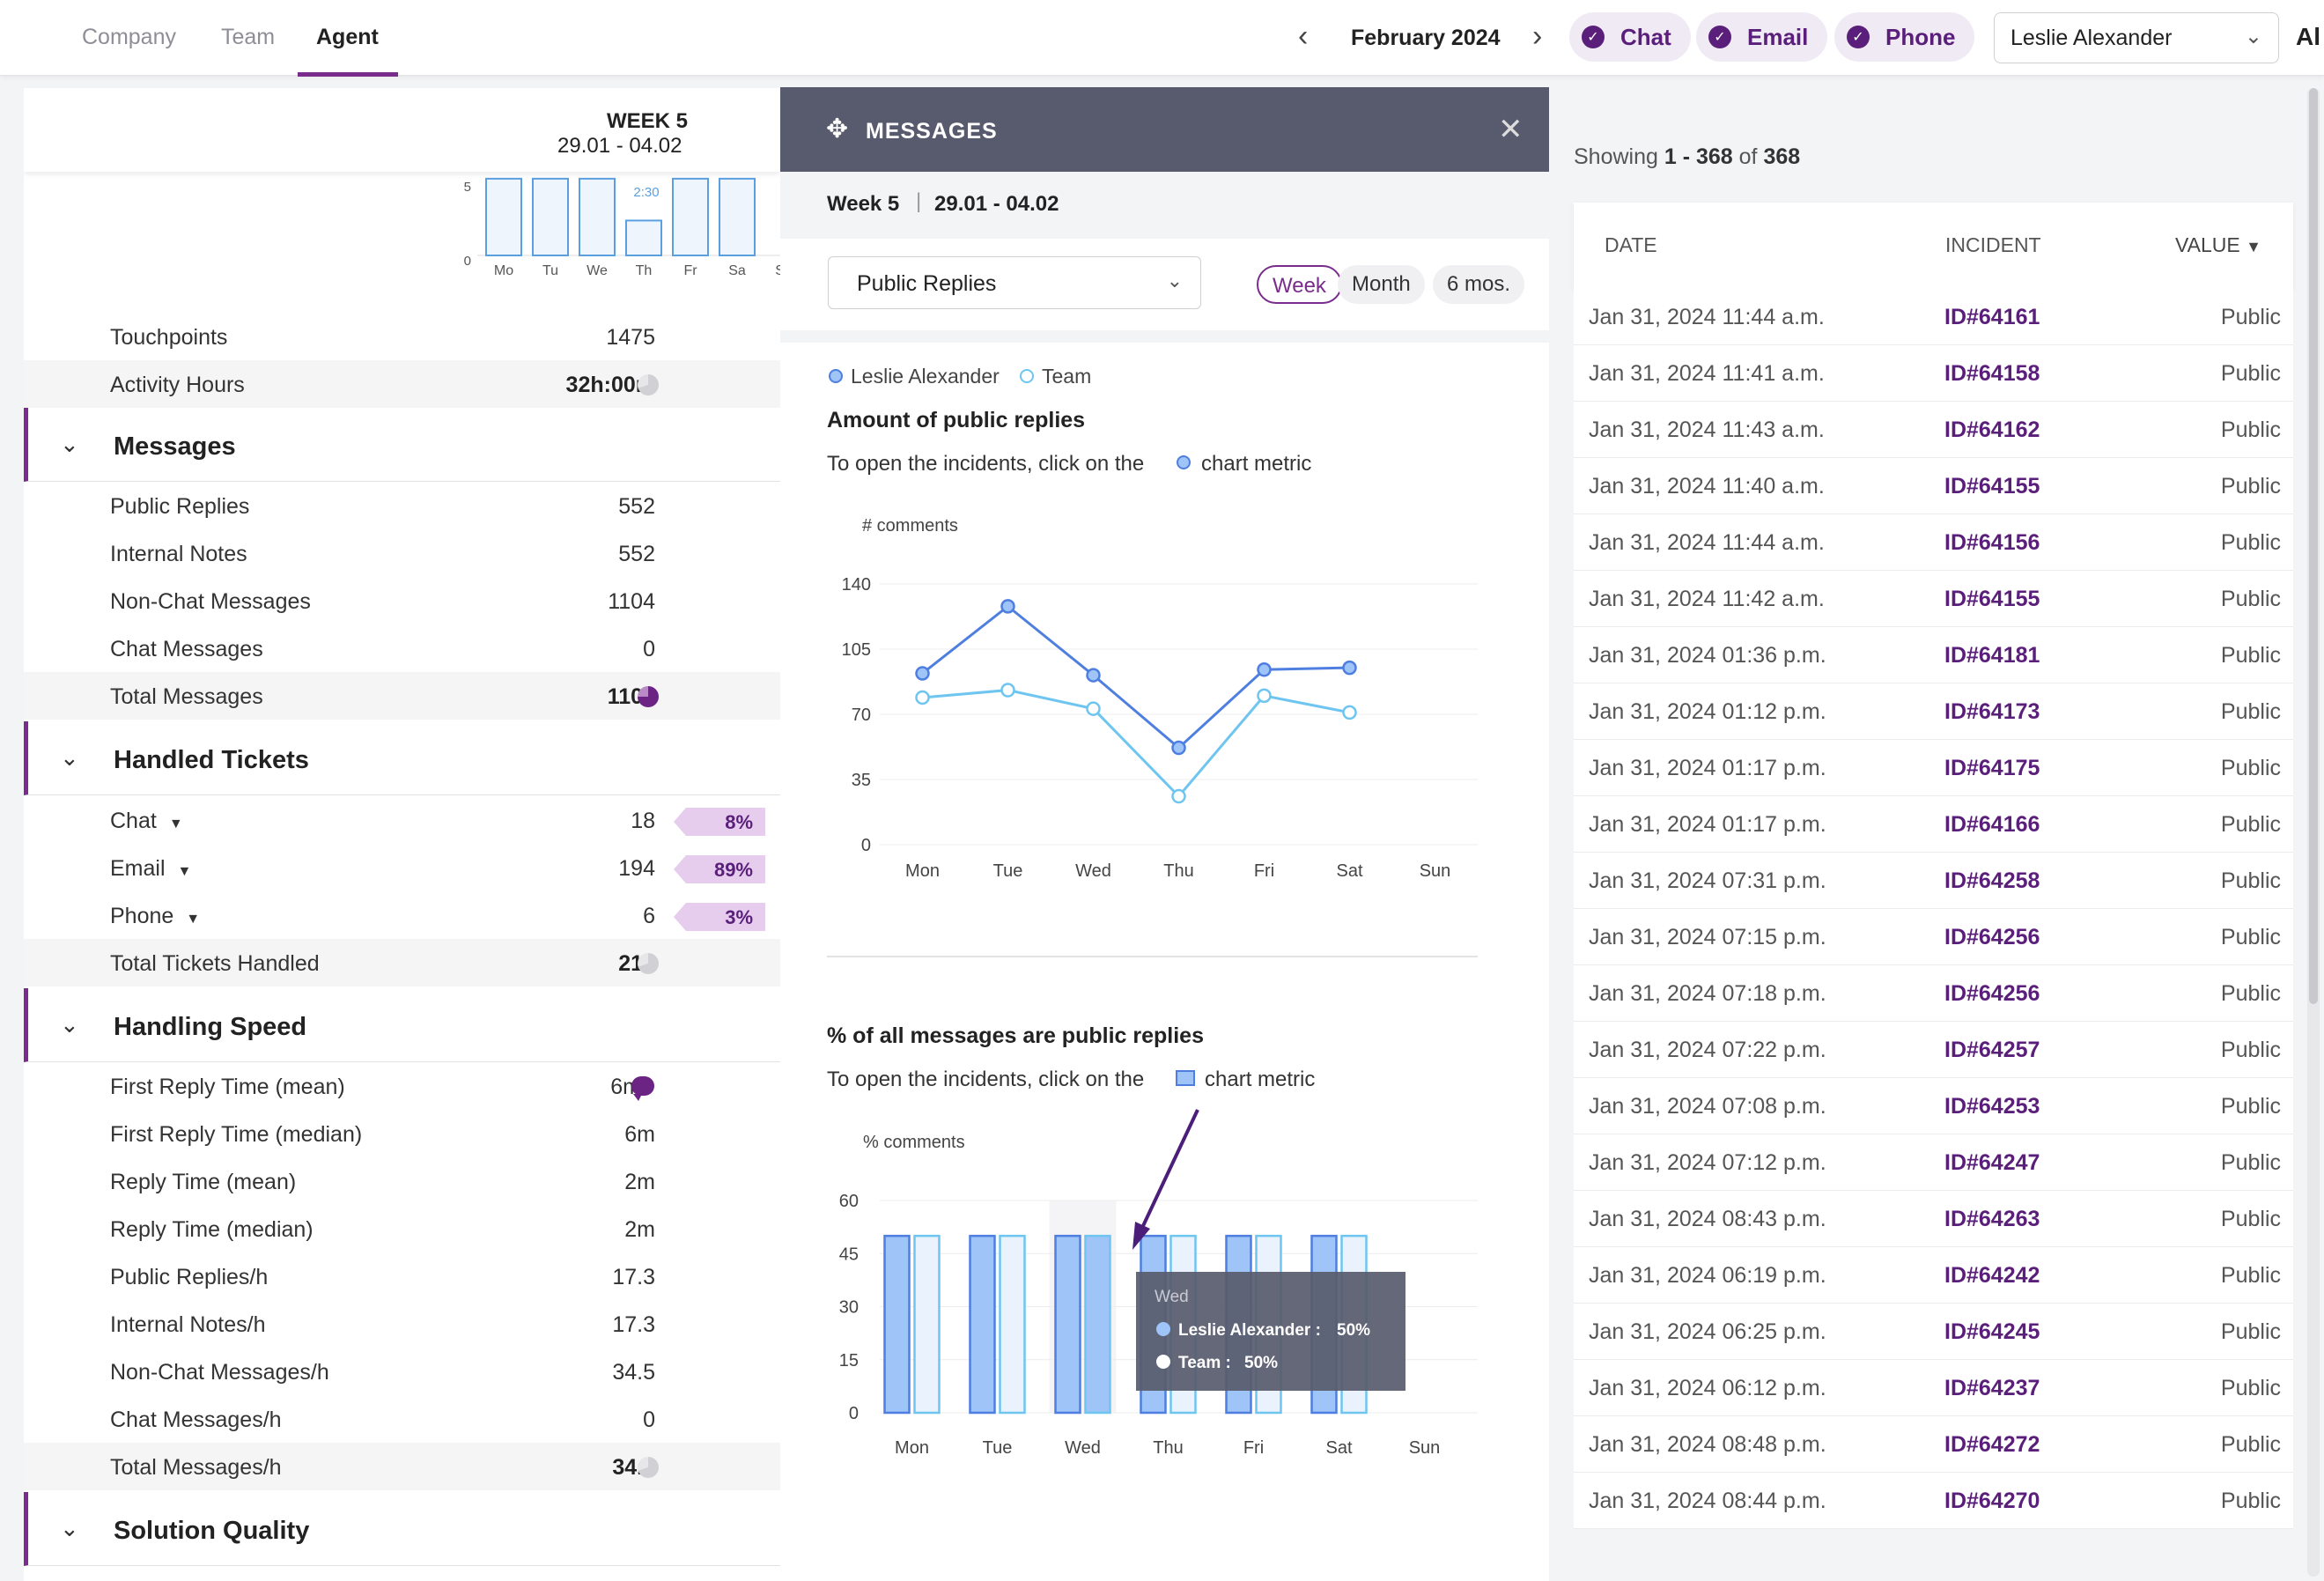 Image resolution: width=2324 pixels, height=1581 pixels. Describe the element at coordinates (1933, 1050) in the screenshot. I see `table-row: Jan 31, 2024 07:22 p.m. ID#64257 Public` at that location.